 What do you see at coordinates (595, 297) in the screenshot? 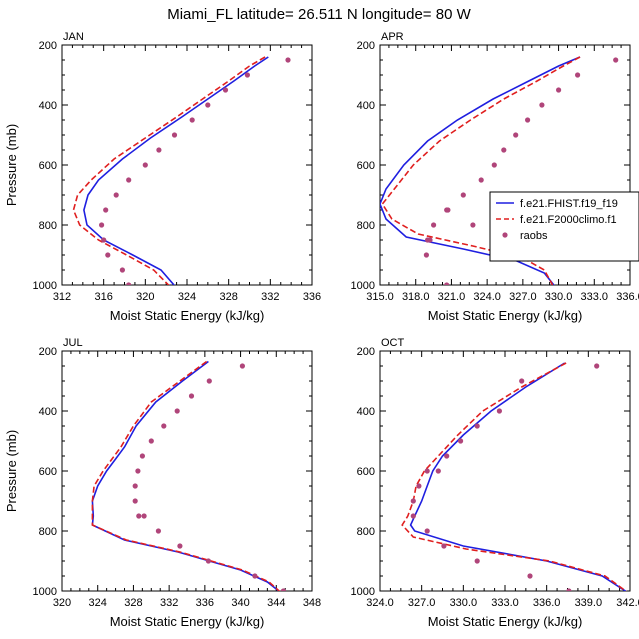
I see `x-tick-label: 333.0` at bounding box center [595, 297].